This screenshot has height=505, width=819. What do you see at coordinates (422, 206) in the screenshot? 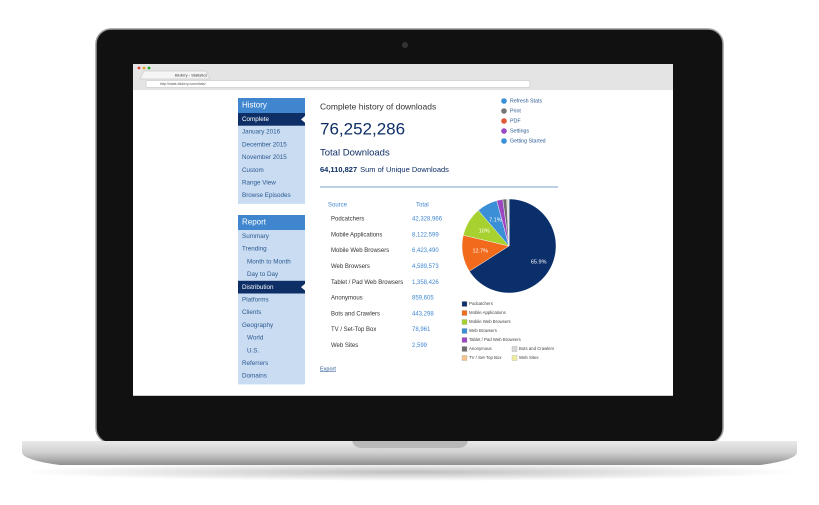
I see `table-header: Total` at bounding box center [422, 206].